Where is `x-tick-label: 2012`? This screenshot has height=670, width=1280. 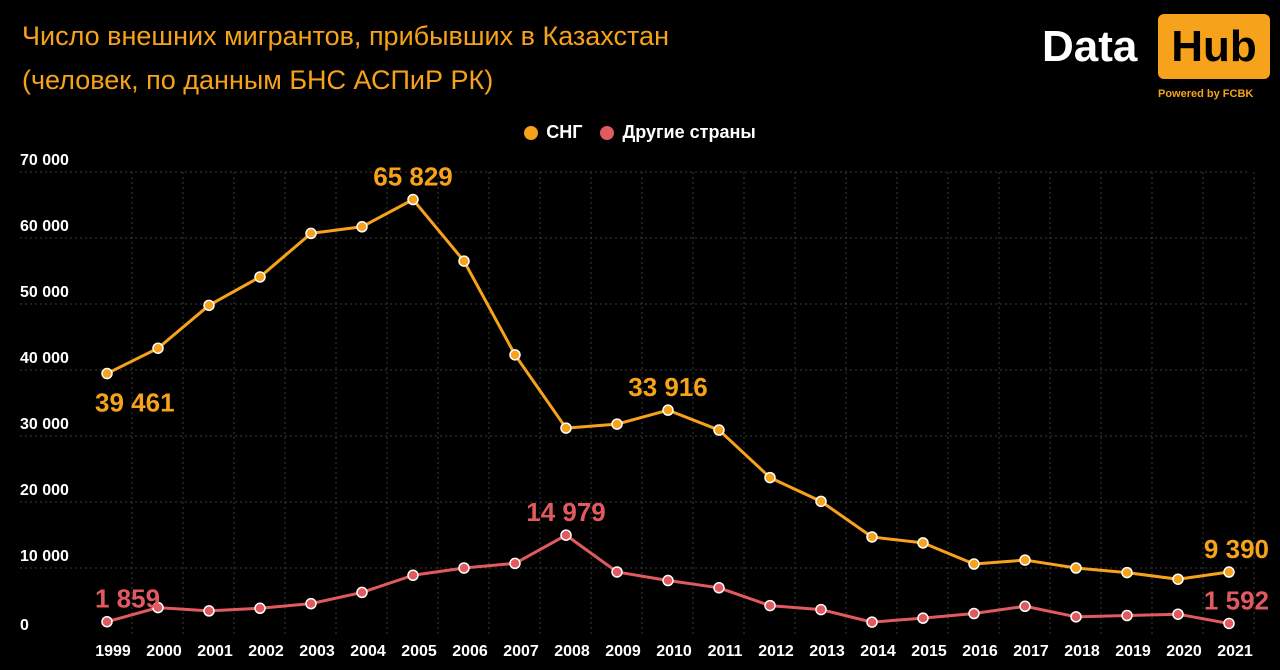
x-tick-label: 2012 is located at coordinates (776, 651).